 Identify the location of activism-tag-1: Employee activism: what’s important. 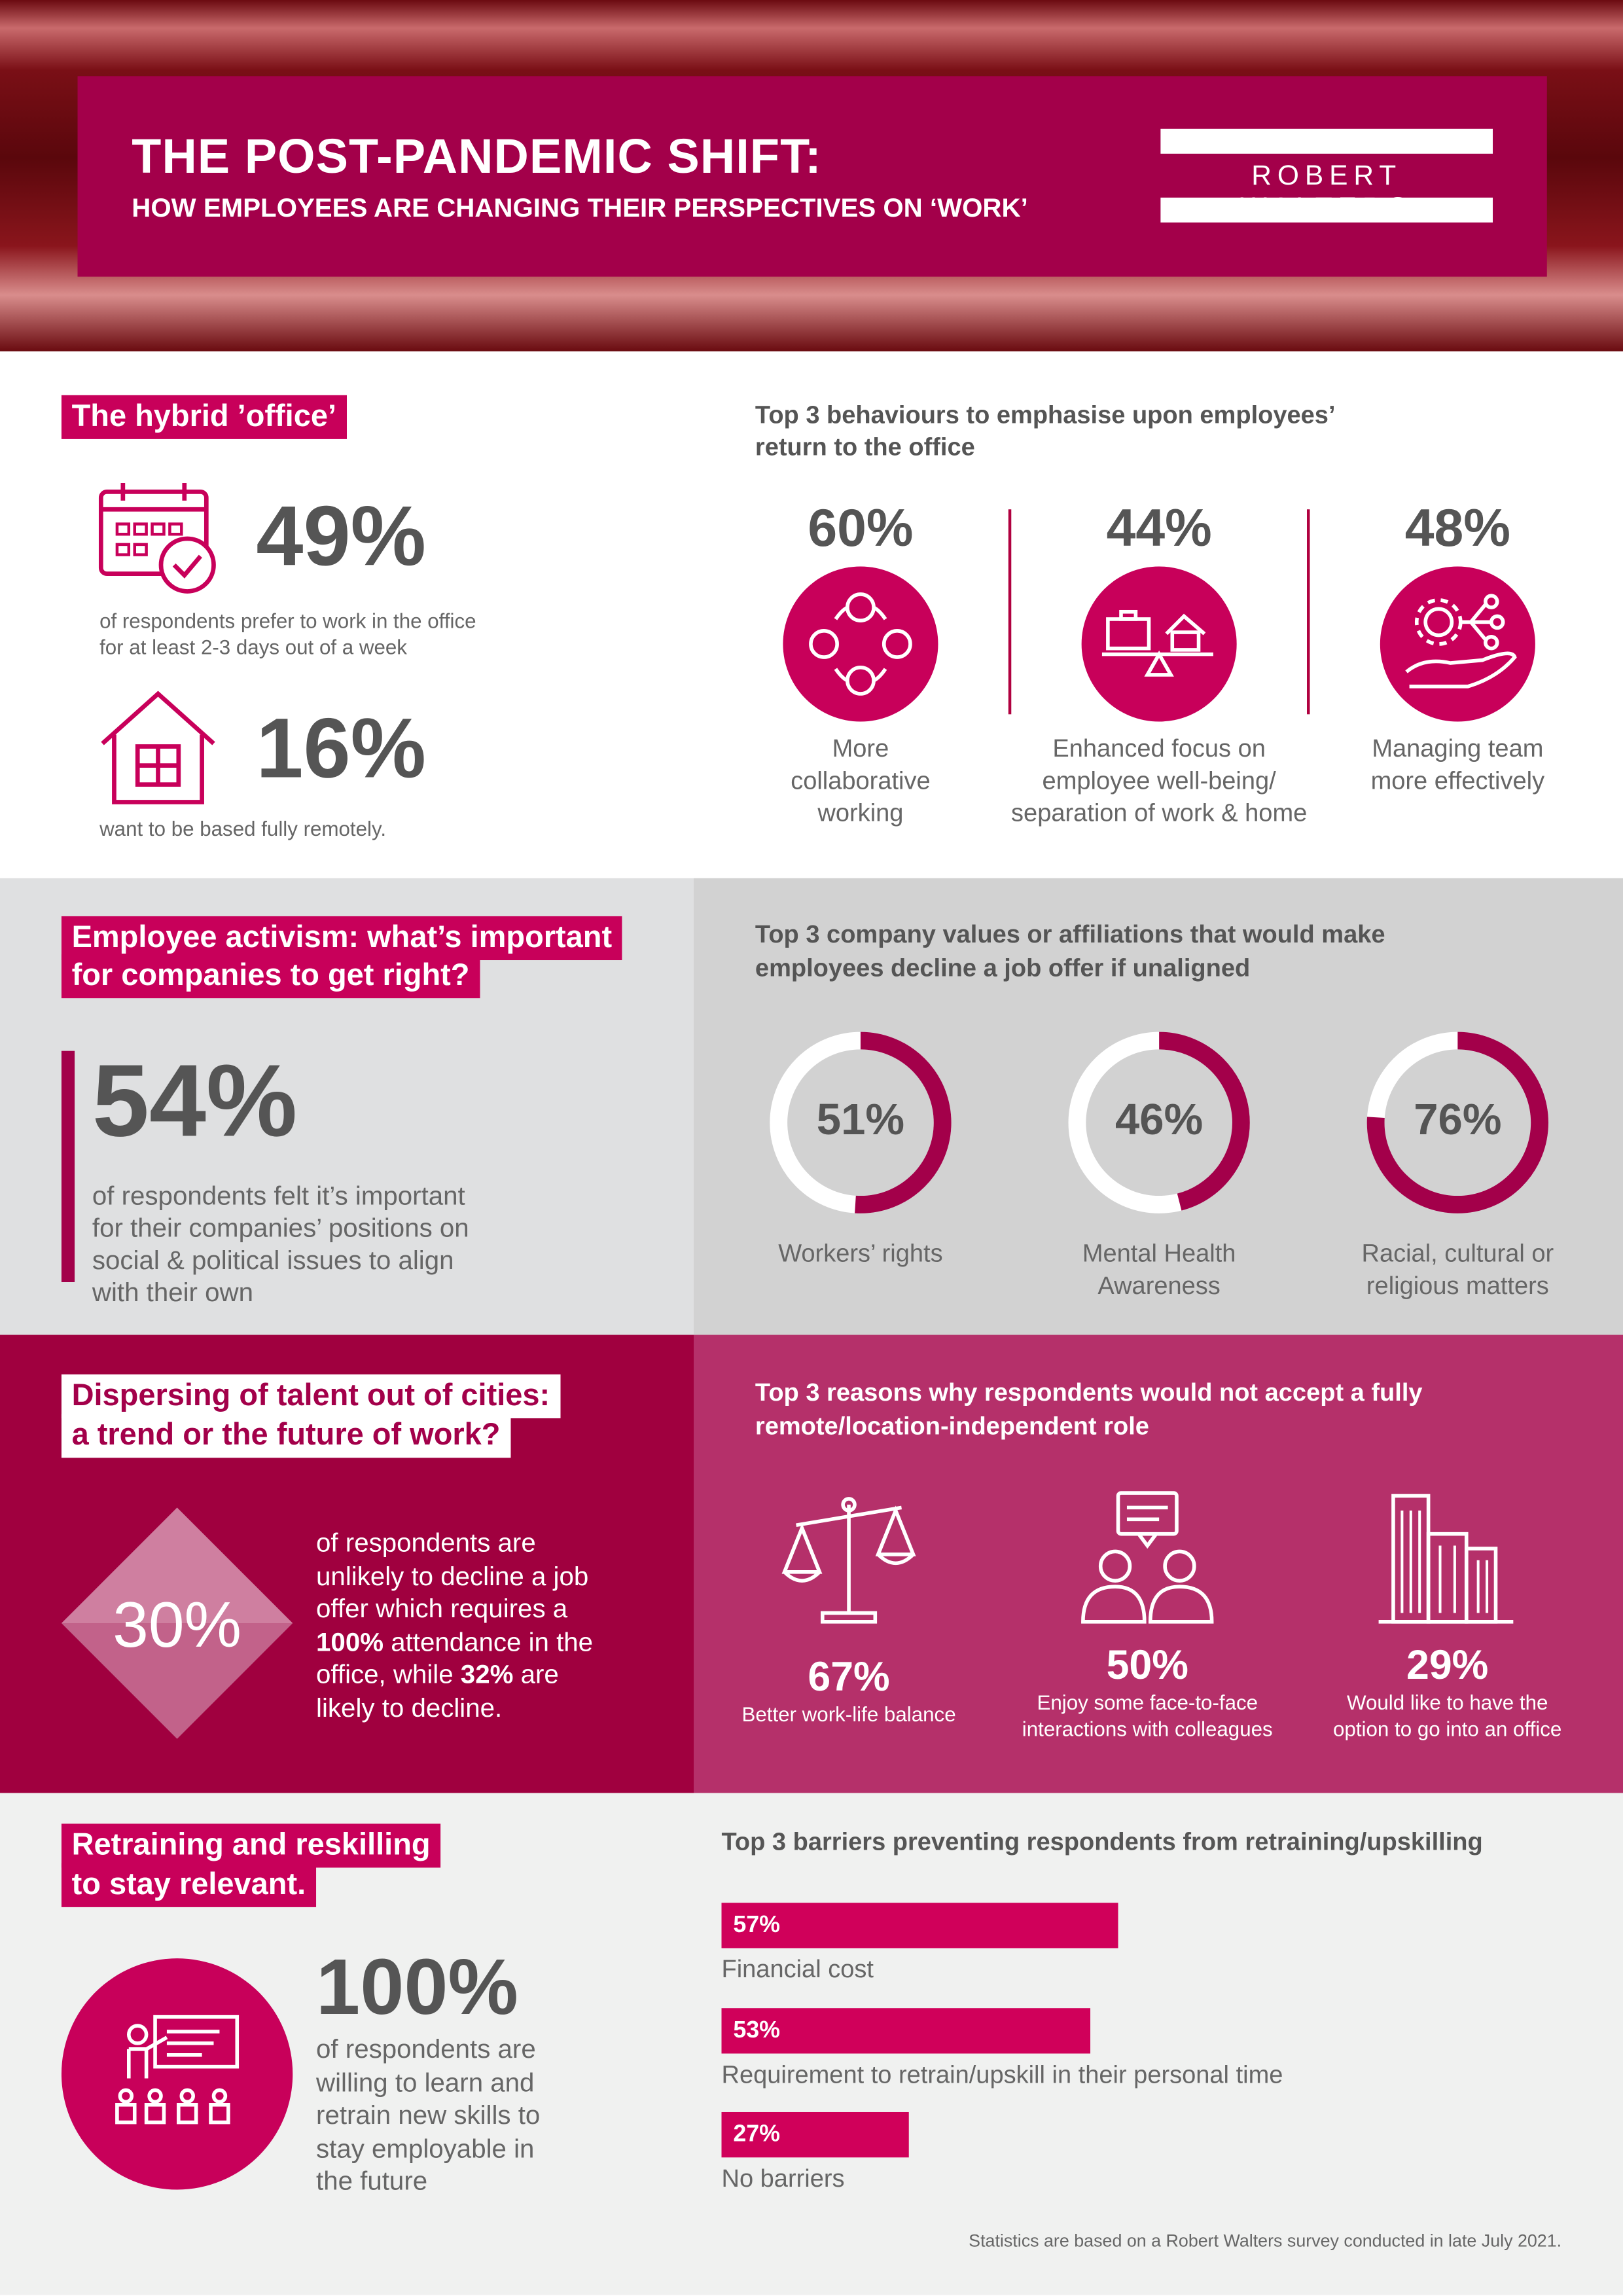
(341, 938).